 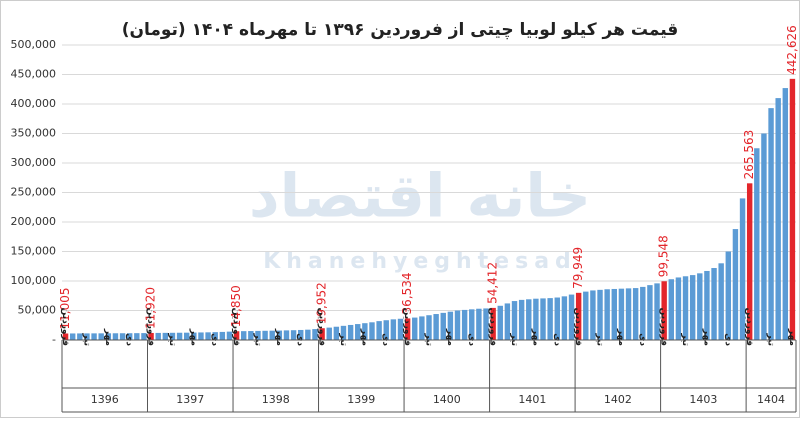 I want to click on y-tick-label: 500,000, so click(x=34, y=44).